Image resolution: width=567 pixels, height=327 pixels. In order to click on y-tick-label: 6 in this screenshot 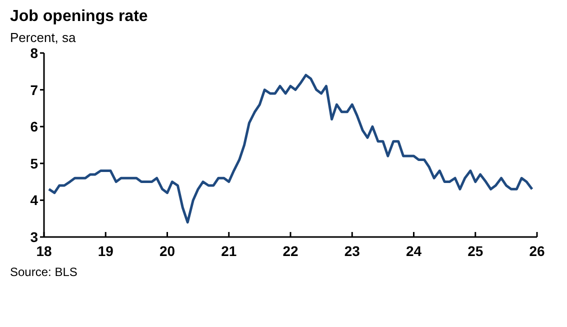, I will do `click(34, 126)`.